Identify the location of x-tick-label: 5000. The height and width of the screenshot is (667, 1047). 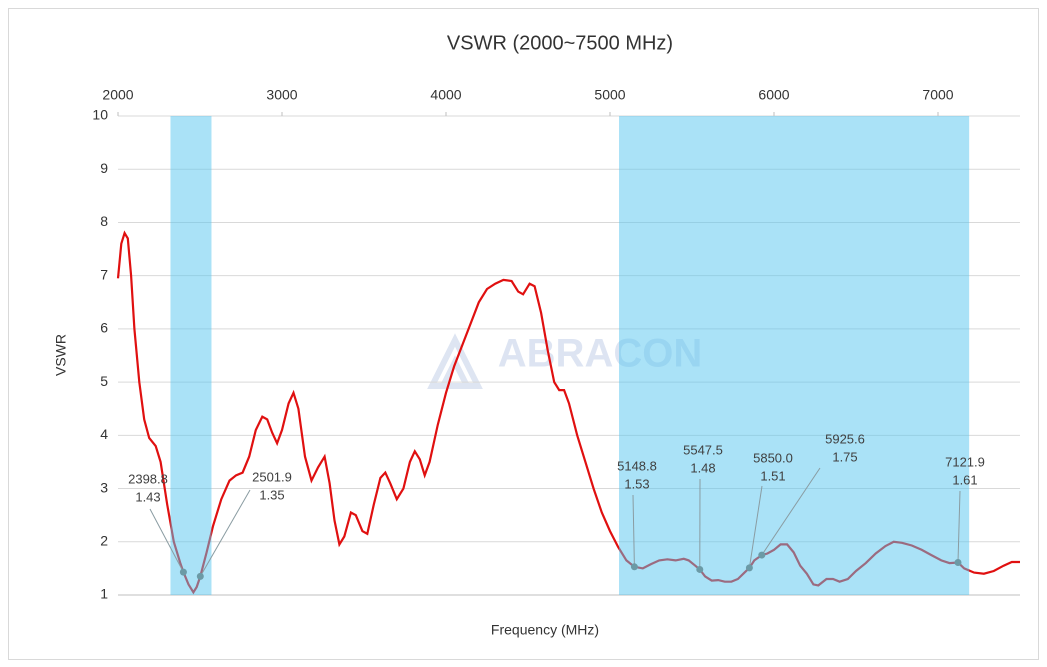
(609, 95).